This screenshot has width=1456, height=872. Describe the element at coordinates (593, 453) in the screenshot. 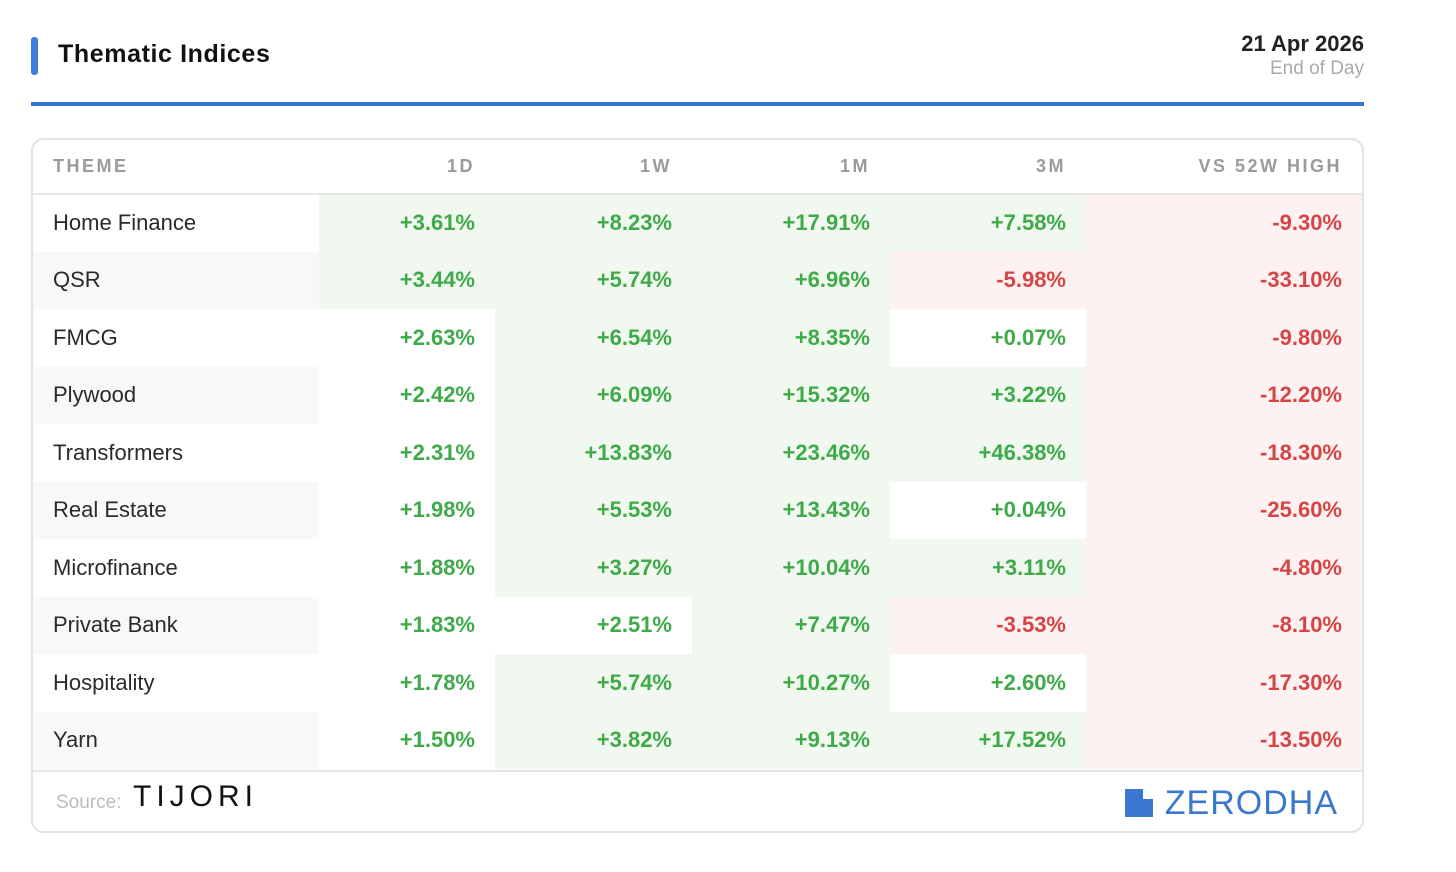

I see `value-cell: +13.83%` at that location.